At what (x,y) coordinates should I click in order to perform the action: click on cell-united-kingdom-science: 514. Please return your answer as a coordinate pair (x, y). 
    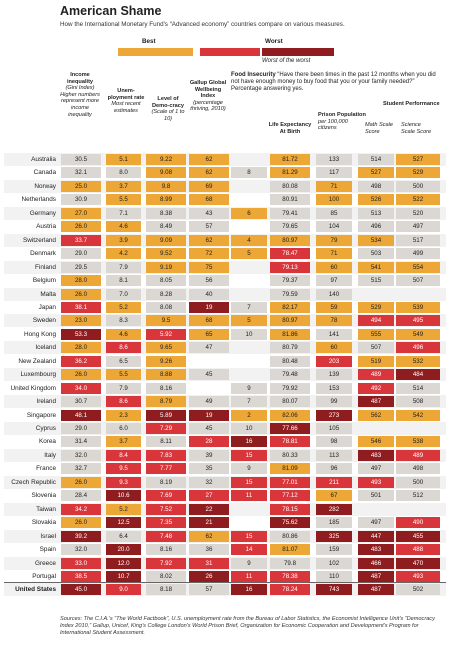
    Looking at the image, I should click on (418, 388).